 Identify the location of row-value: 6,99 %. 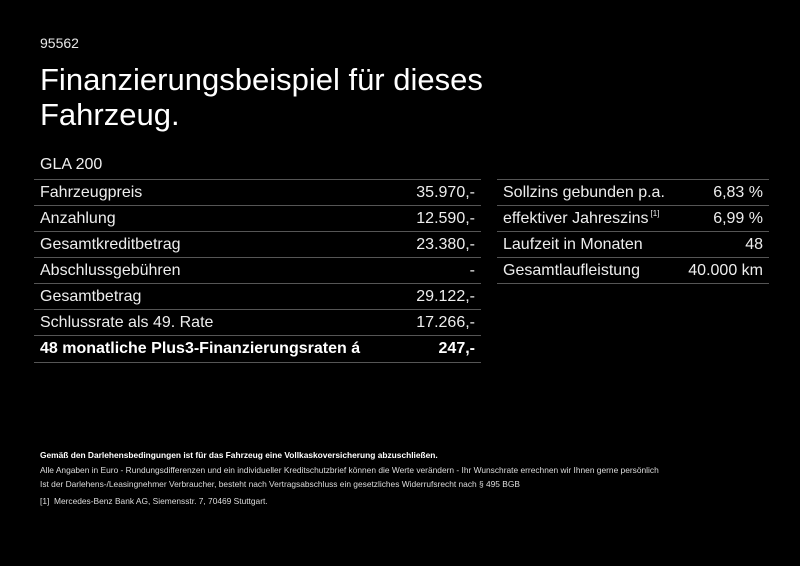
(738, 218).